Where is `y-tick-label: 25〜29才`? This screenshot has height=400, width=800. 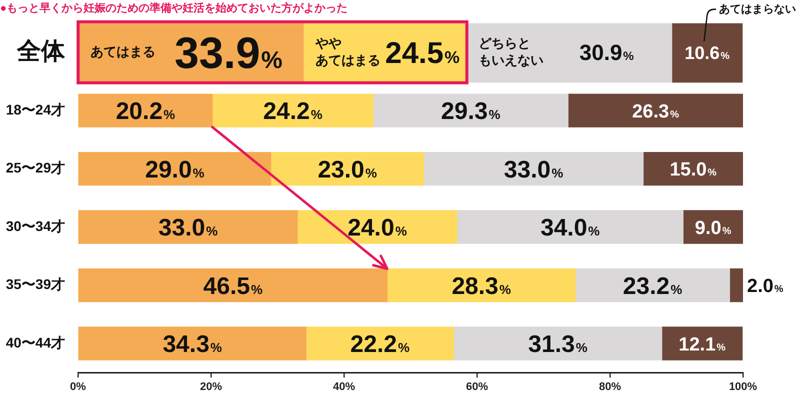 y-tick-label: 25〜29才 is located at coordinates (35, 168).